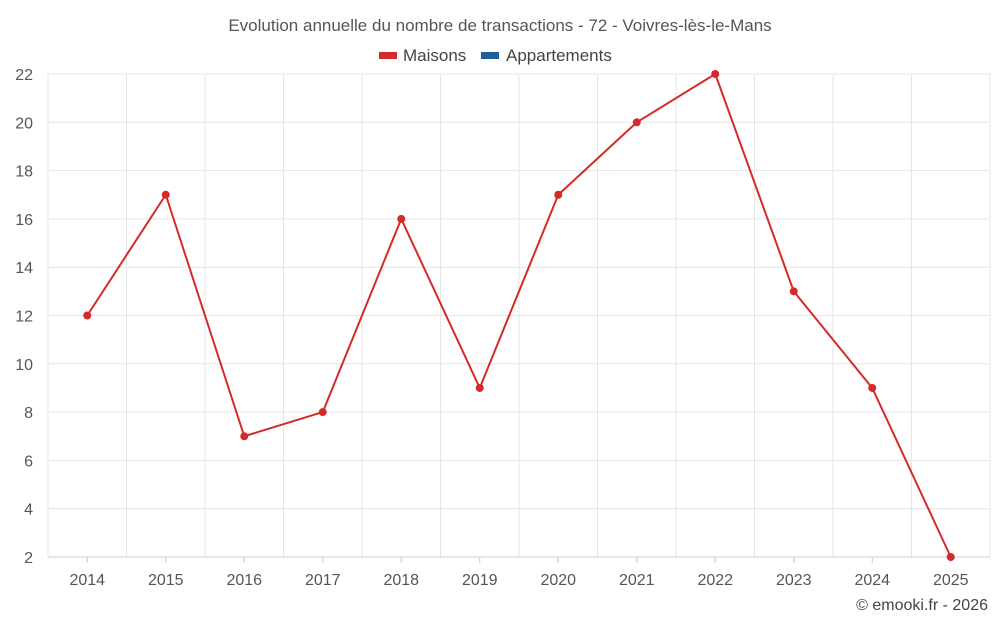  What do you see at coordinates (28, 413) in the screenshot?
I see `y-tick-label: 8` at bounding box center [28, 413].